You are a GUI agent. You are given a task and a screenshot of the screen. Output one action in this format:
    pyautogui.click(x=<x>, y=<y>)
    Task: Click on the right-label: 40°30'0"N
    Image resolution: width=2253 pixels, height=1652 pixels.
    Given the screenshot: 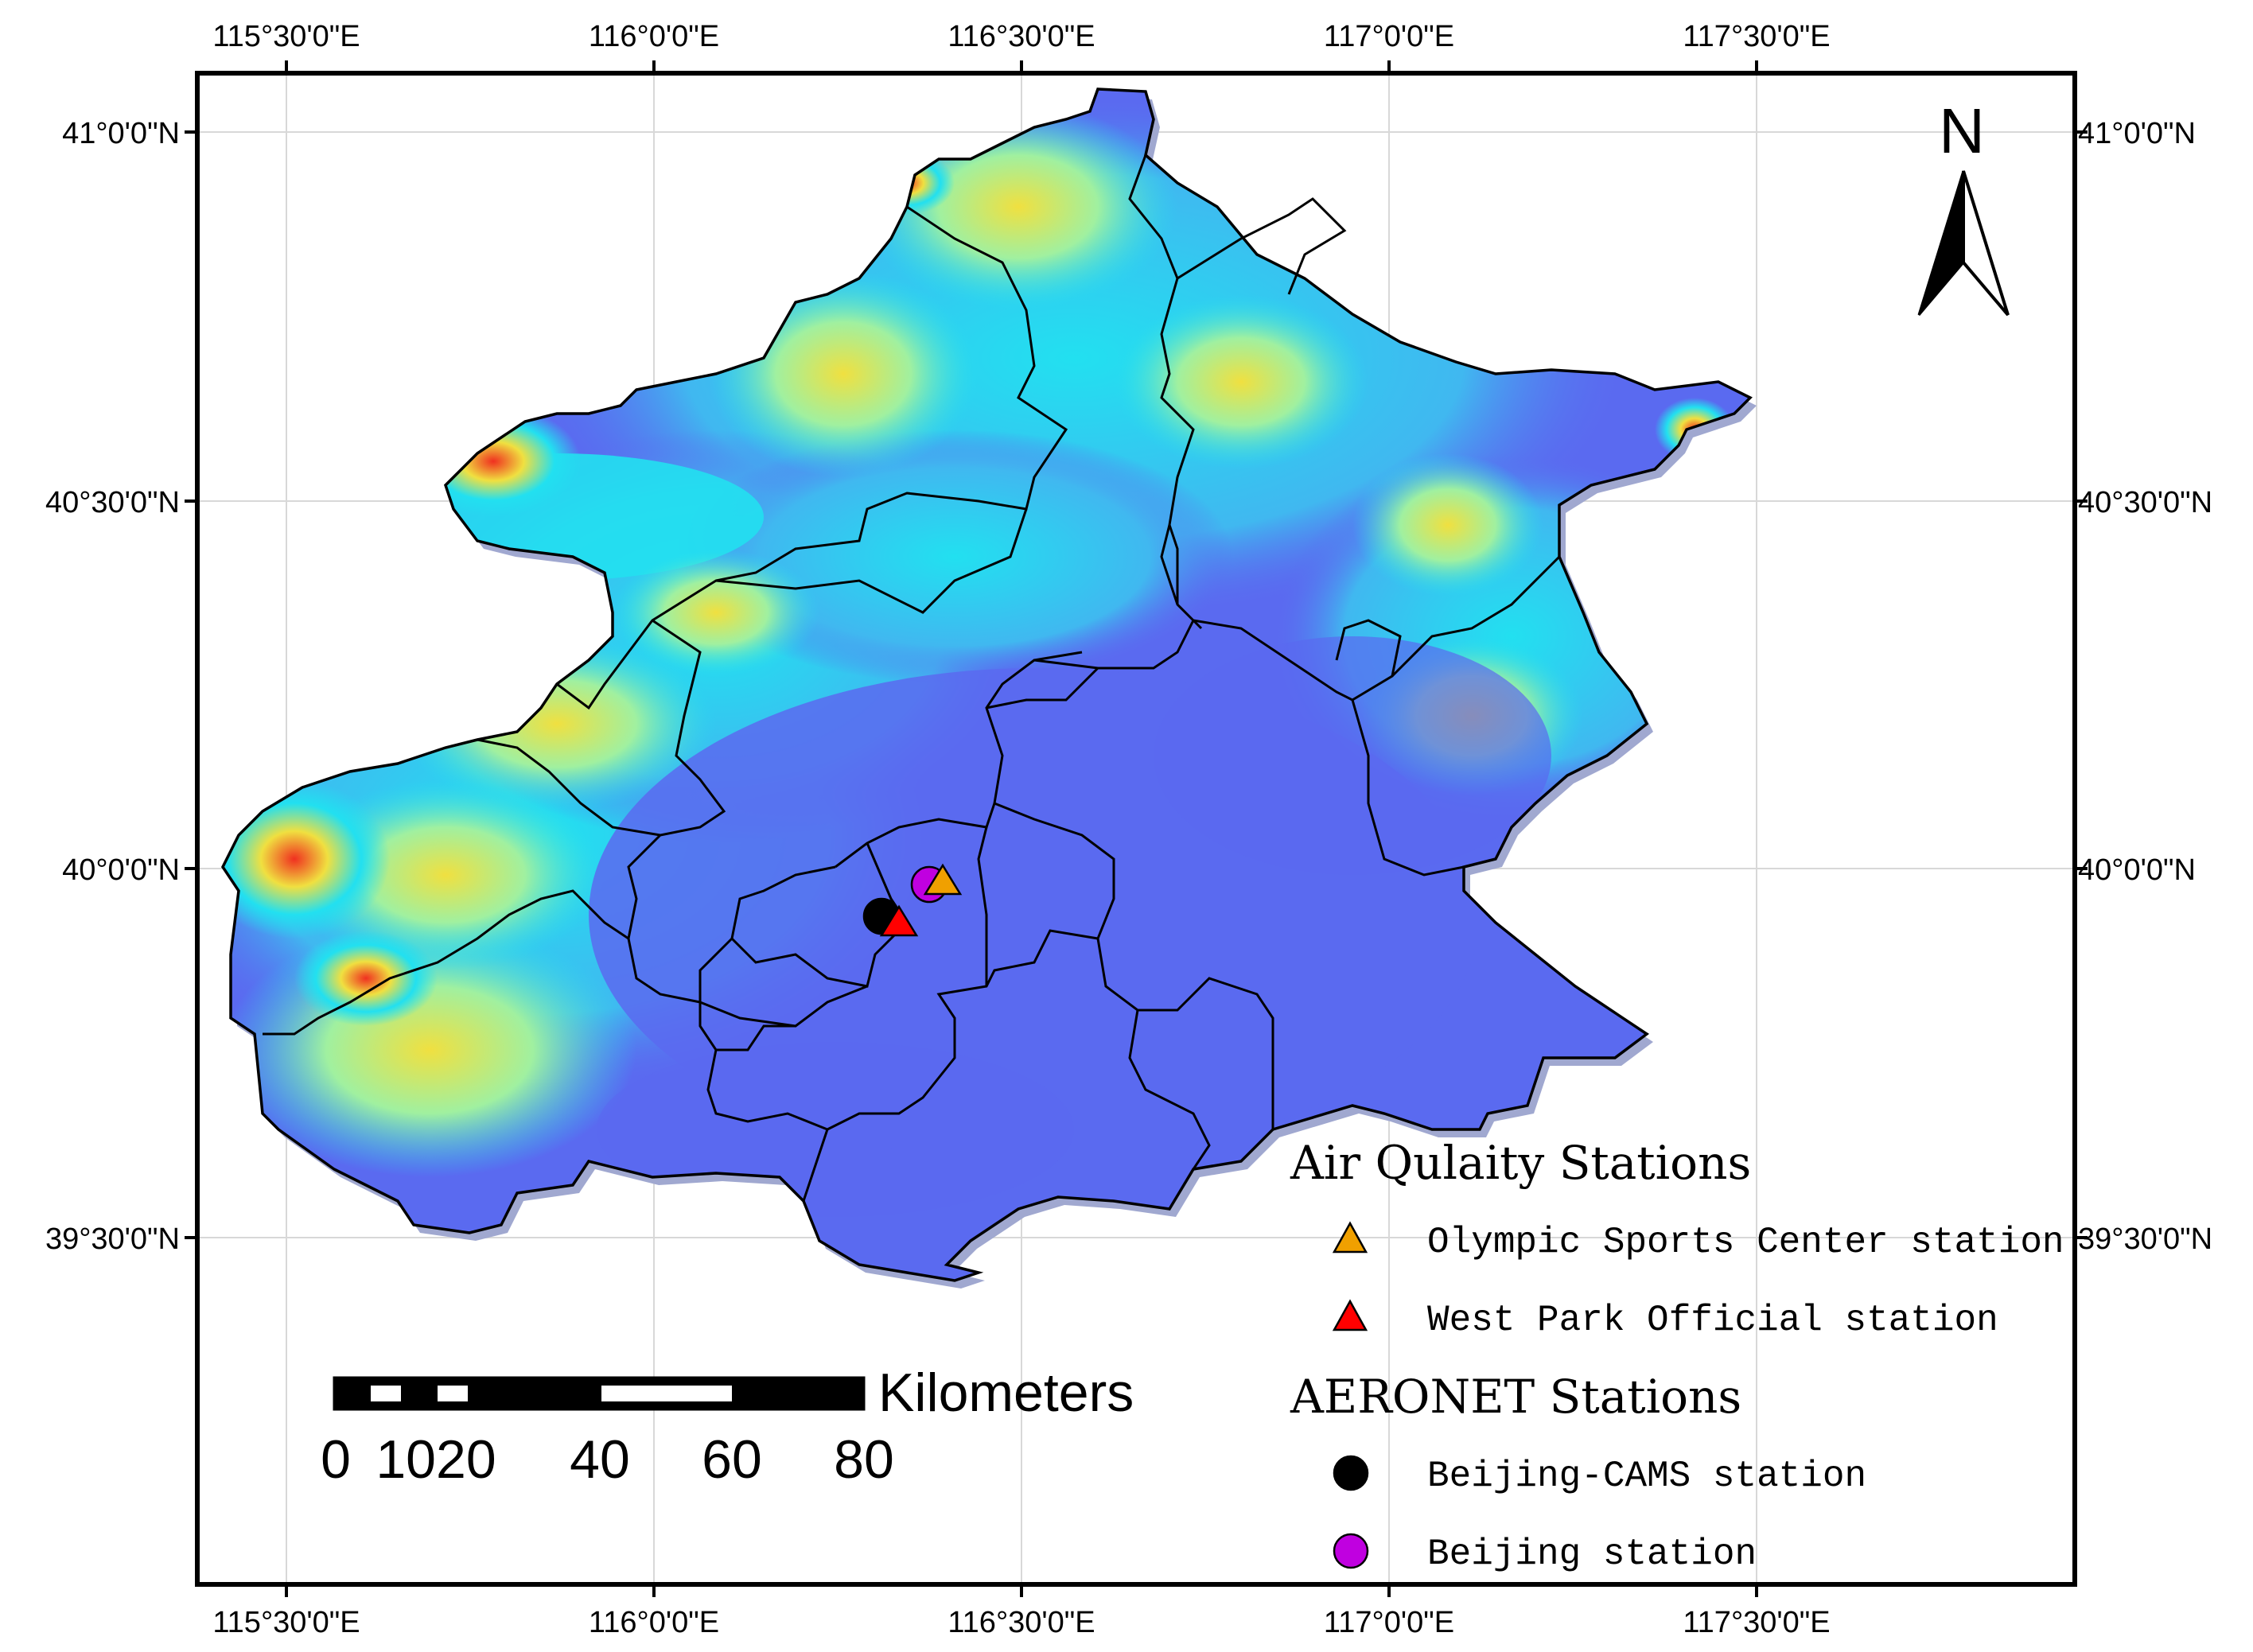 What is the action you would take?
    pyautogui.click(x=2145, y=502)
    